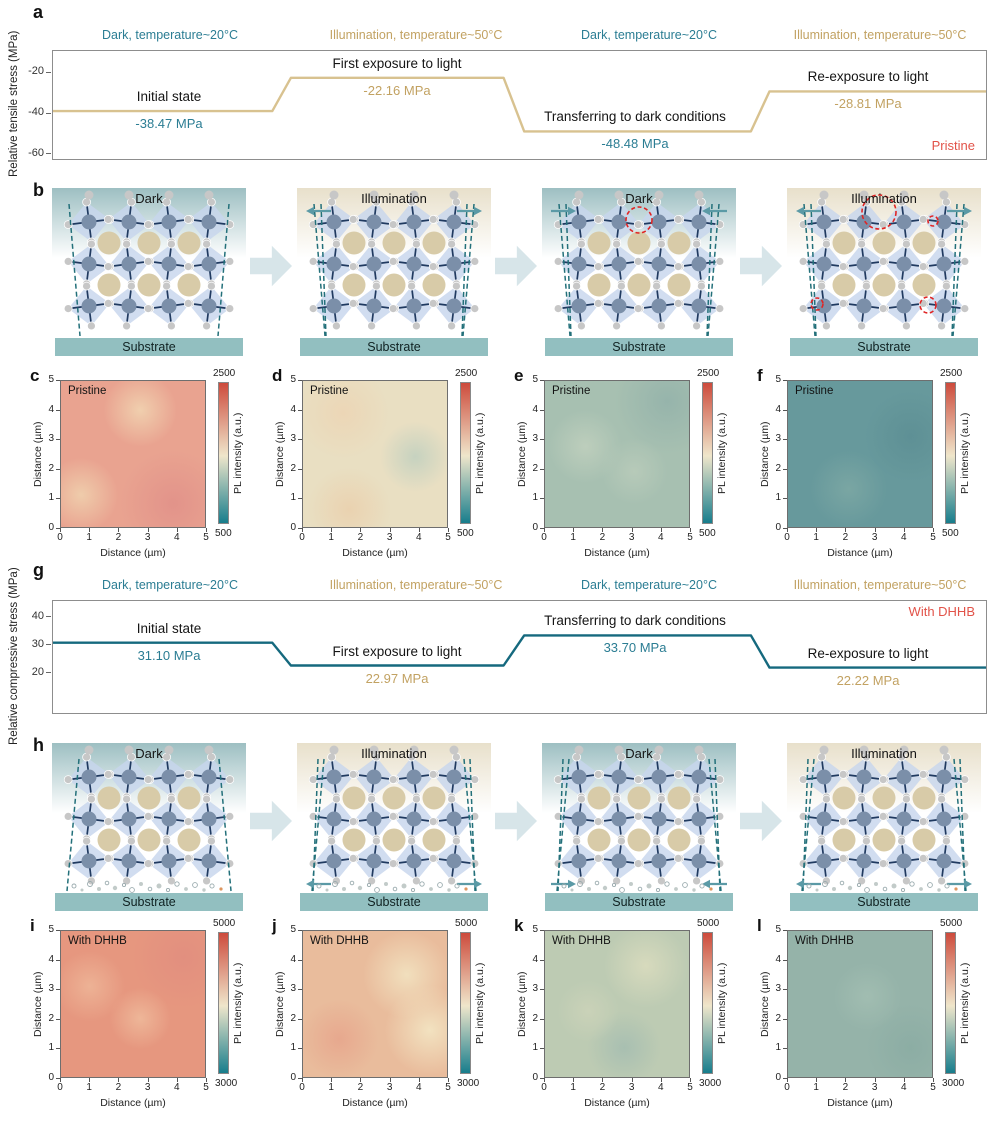  I want to click on structure-panel-b-1: Dark Substrate, so click(149, 274).